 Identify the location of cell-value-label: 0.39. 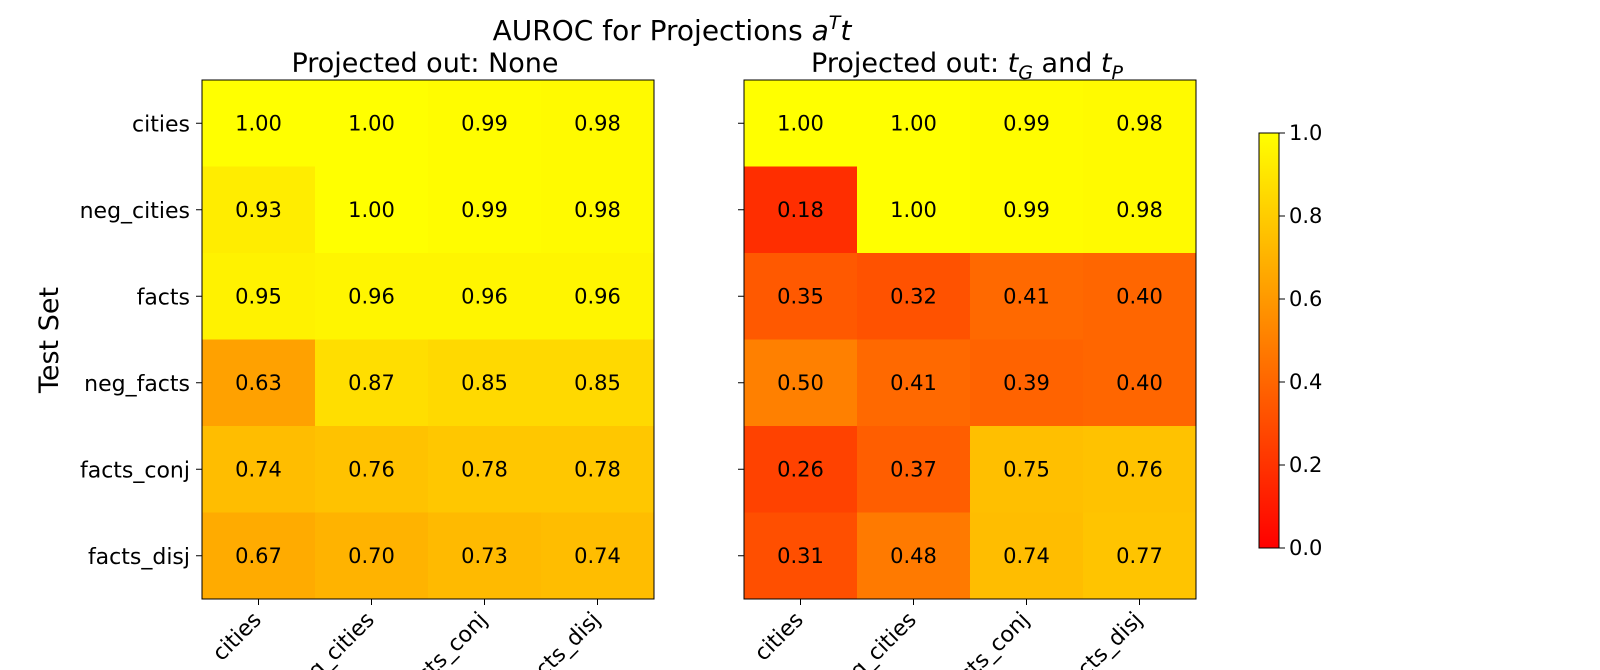
(1026, 383).